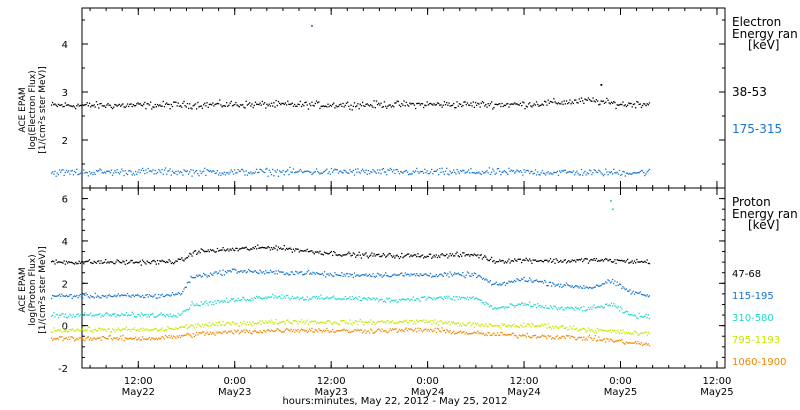 The height and width of the screenshot is (410, 800). Describe the element at coordinates (763, 45) in the screenshot. I see `electron-legend-units: [keV]` at that location.